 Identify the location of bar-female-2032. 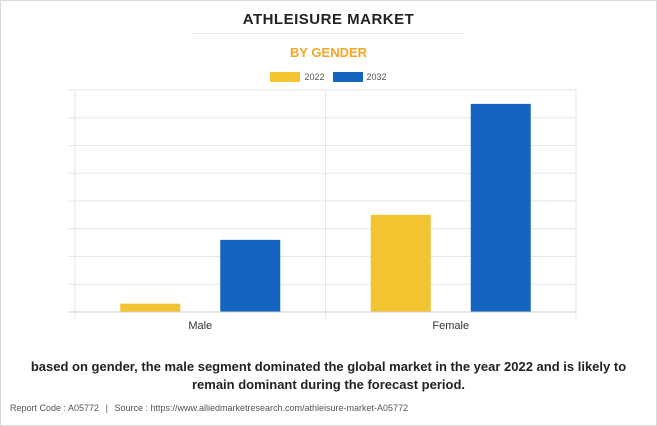
(500, 207).